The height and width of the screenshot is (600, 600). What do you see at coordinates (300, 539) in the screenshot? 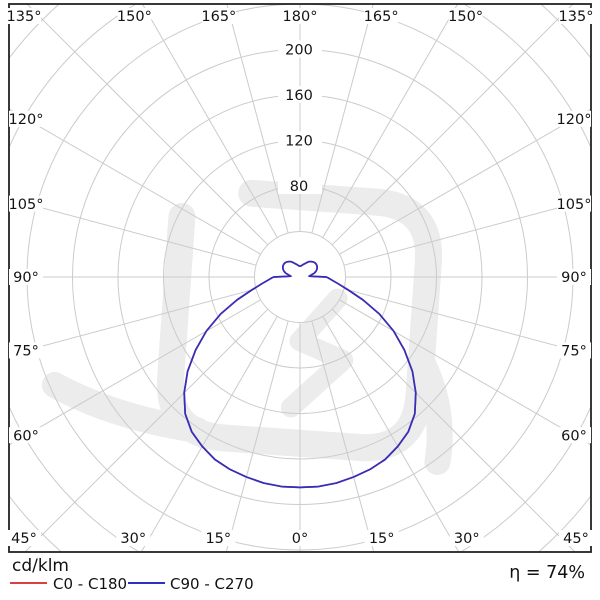
I see `svg-text: 0°` at bounding box center [300, 539].